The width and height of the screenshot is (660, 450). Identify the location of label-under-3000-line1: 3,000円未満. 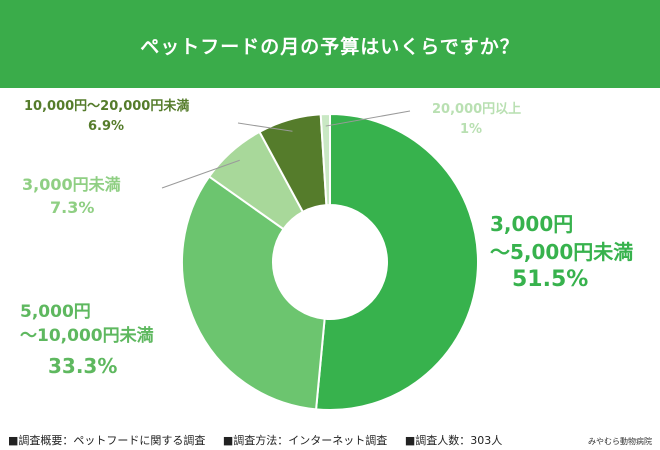
(71, 184).